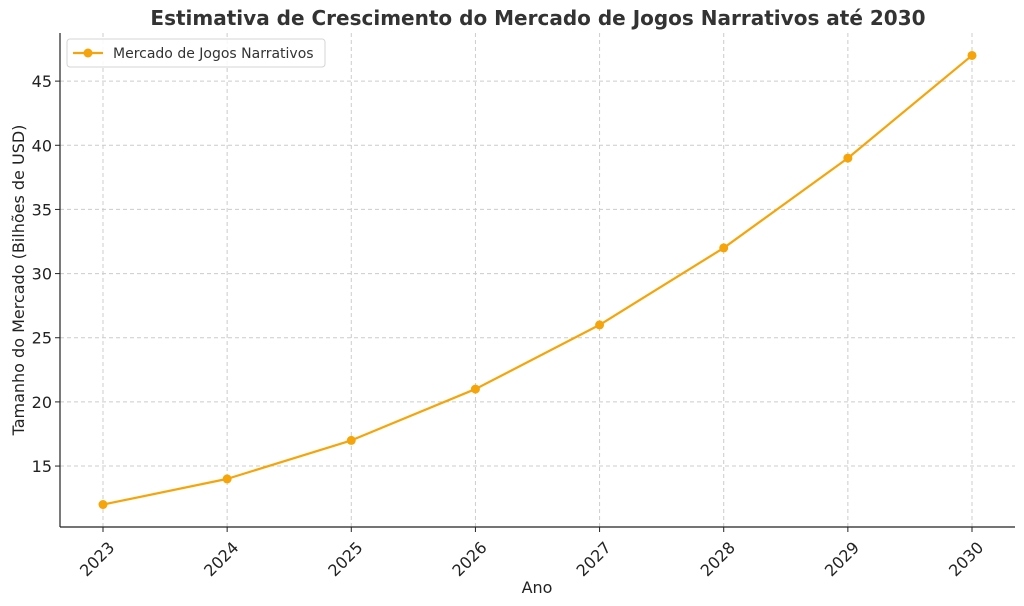  Describe the element at coordinates (18, 281) in the screenshot. I see `y-axis-label: Tamanho do Mercado (Bilhões de USD)` at that location.